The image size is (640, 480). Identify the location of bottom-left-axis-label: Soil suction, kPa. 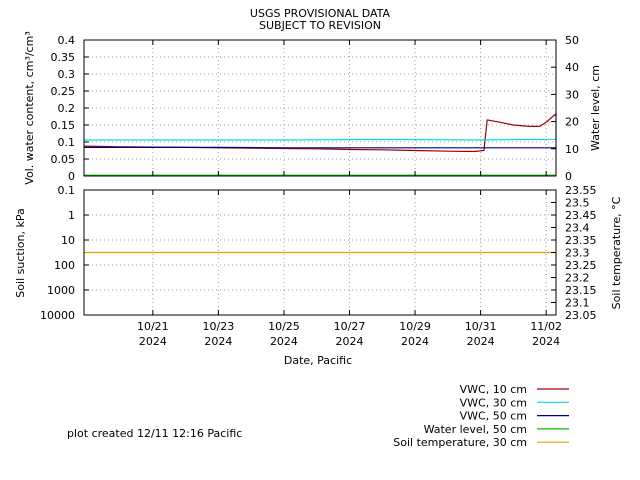
(20, 252).